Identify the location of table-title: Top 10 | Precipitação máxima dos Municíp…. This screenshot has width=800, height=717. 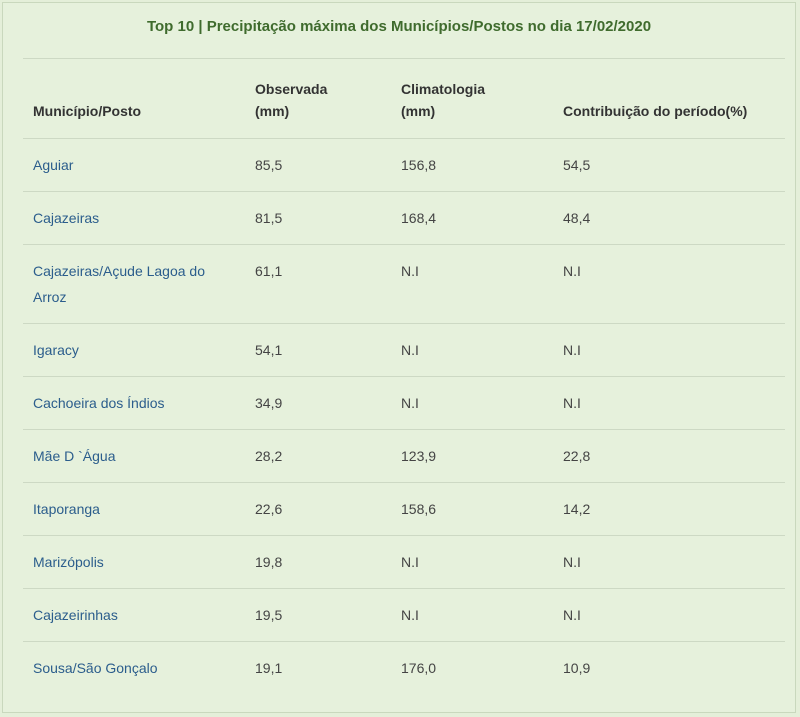
(399, 26).